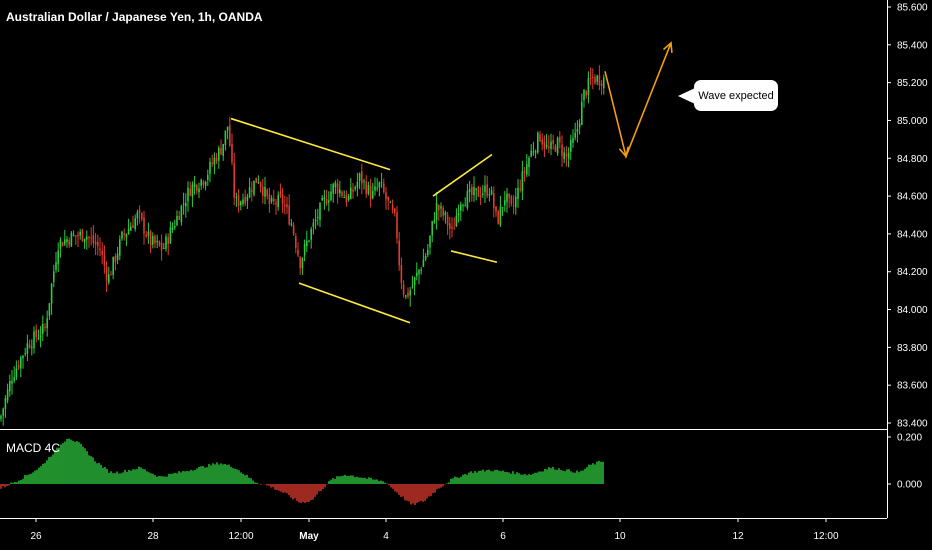  I want to click on macd-tick-label: 0.200, so click(909, 438).